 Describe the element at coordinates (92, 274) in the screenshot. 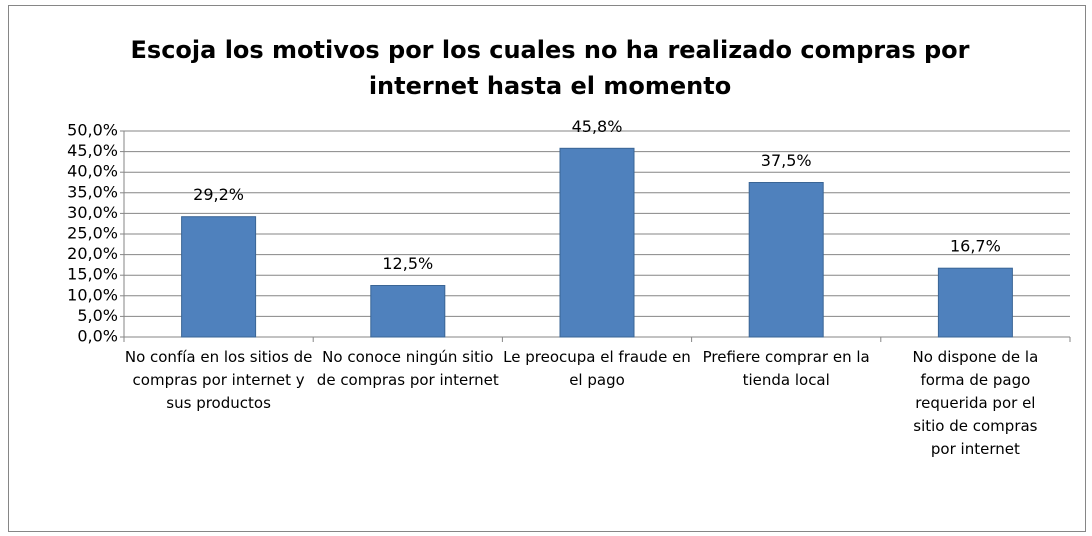

I see `y-tick-label: 15,0%` at that location.